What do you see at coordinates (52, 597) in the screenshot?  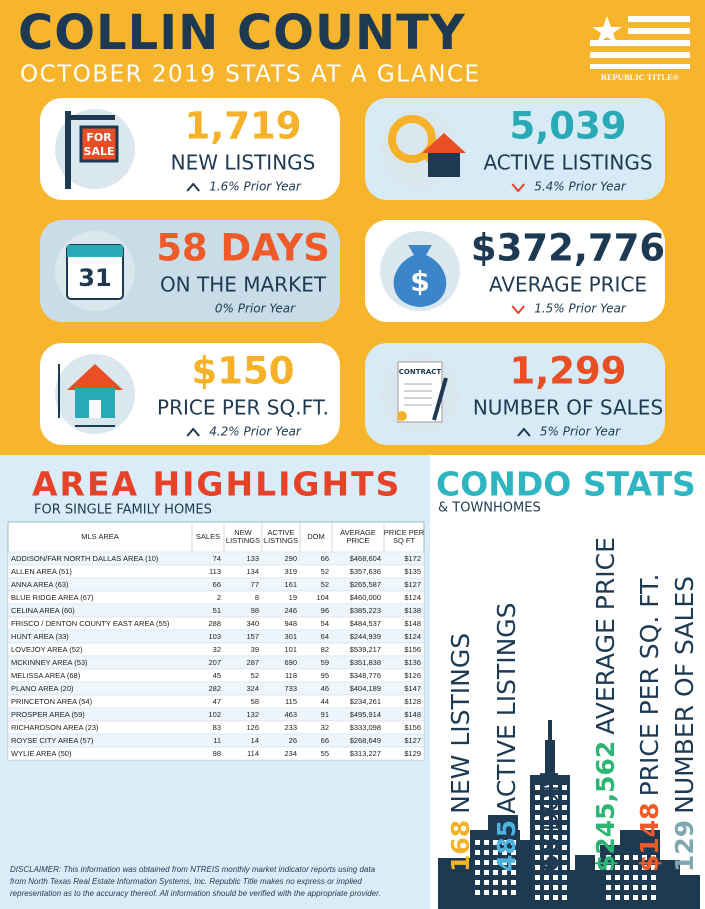 I see `table-cell: BLUE RIDGE AREA (67)` at bounding box center [52, 597].